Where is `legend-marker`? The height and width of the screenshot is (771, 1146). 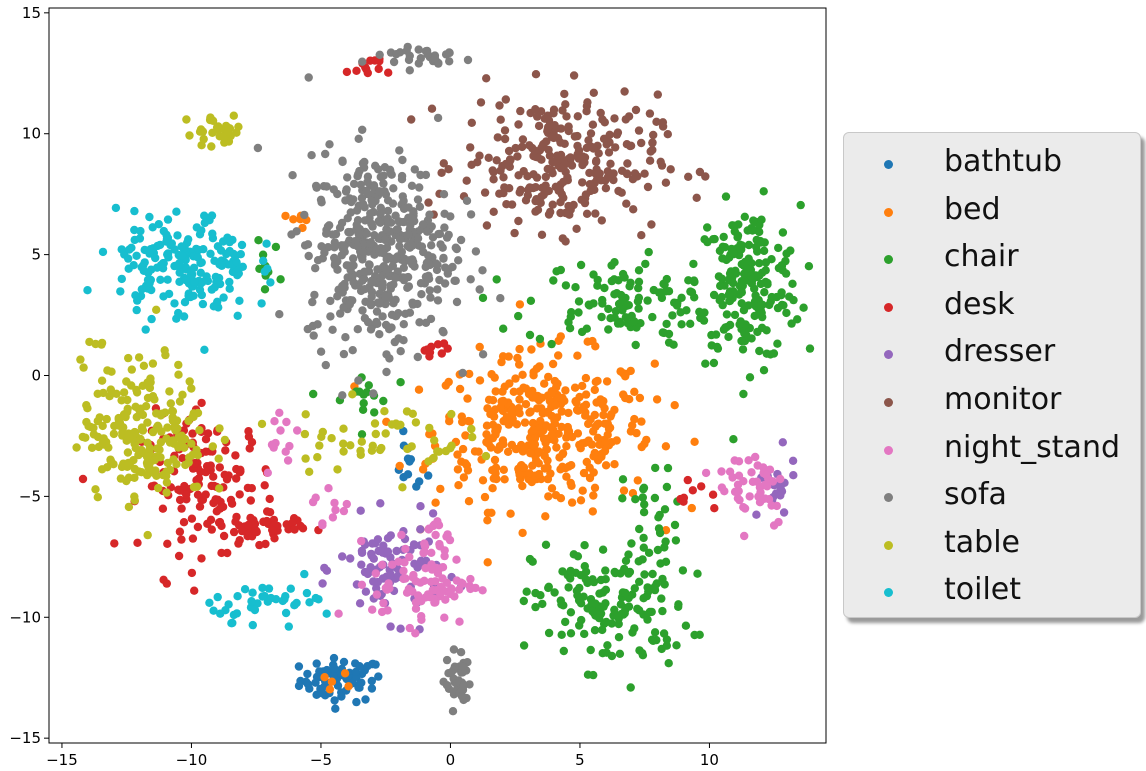
legend-marker is located at coordinates (888, 402).